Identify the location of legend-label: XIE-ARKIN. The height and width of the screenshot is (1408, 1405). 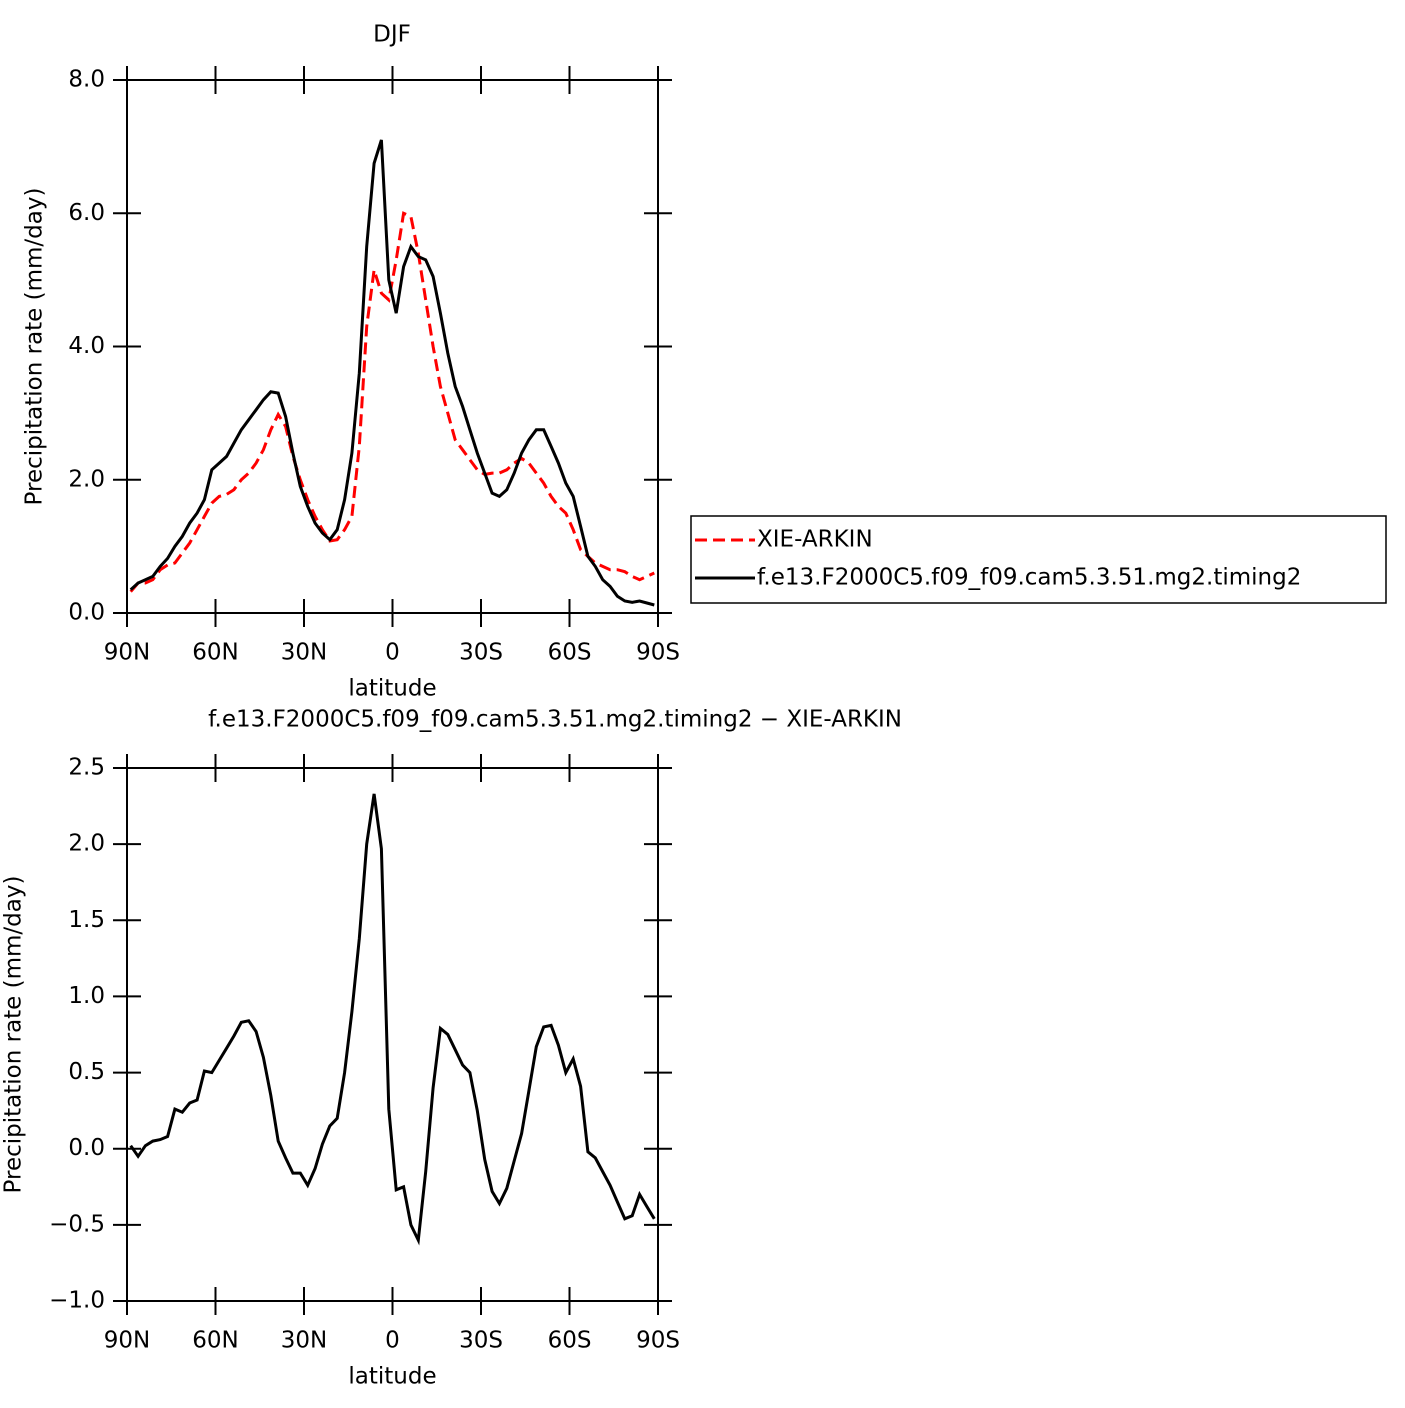
(815, 540).